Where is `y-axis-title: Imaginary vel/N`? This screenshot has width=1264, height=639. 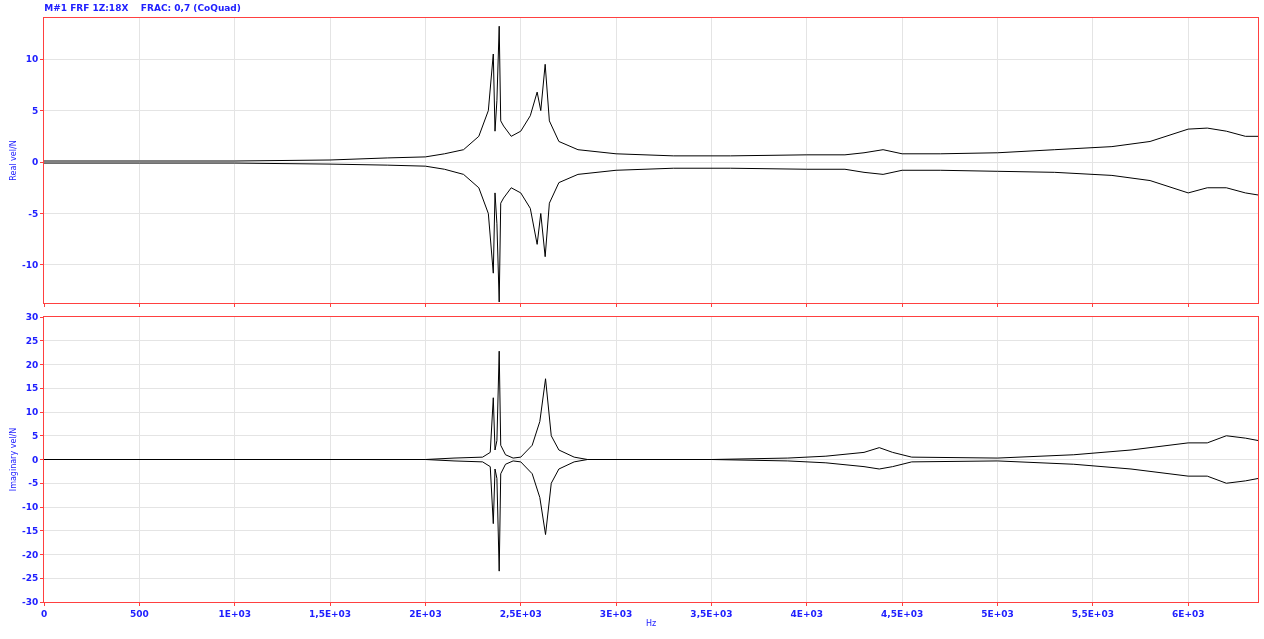 y-axis-title: Imaginary vel/N is located at coordinates (13, 459).